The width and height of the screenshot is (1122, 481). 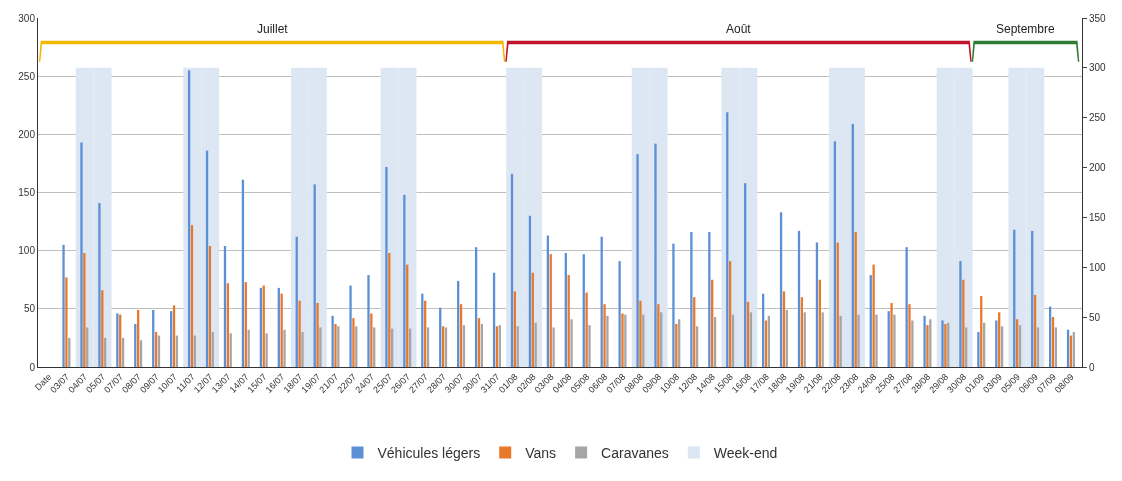 What do you see at coordinates (29, 309) in the screenshot?
I see `y-tick-label: 50` at bounding box center [29, 309].